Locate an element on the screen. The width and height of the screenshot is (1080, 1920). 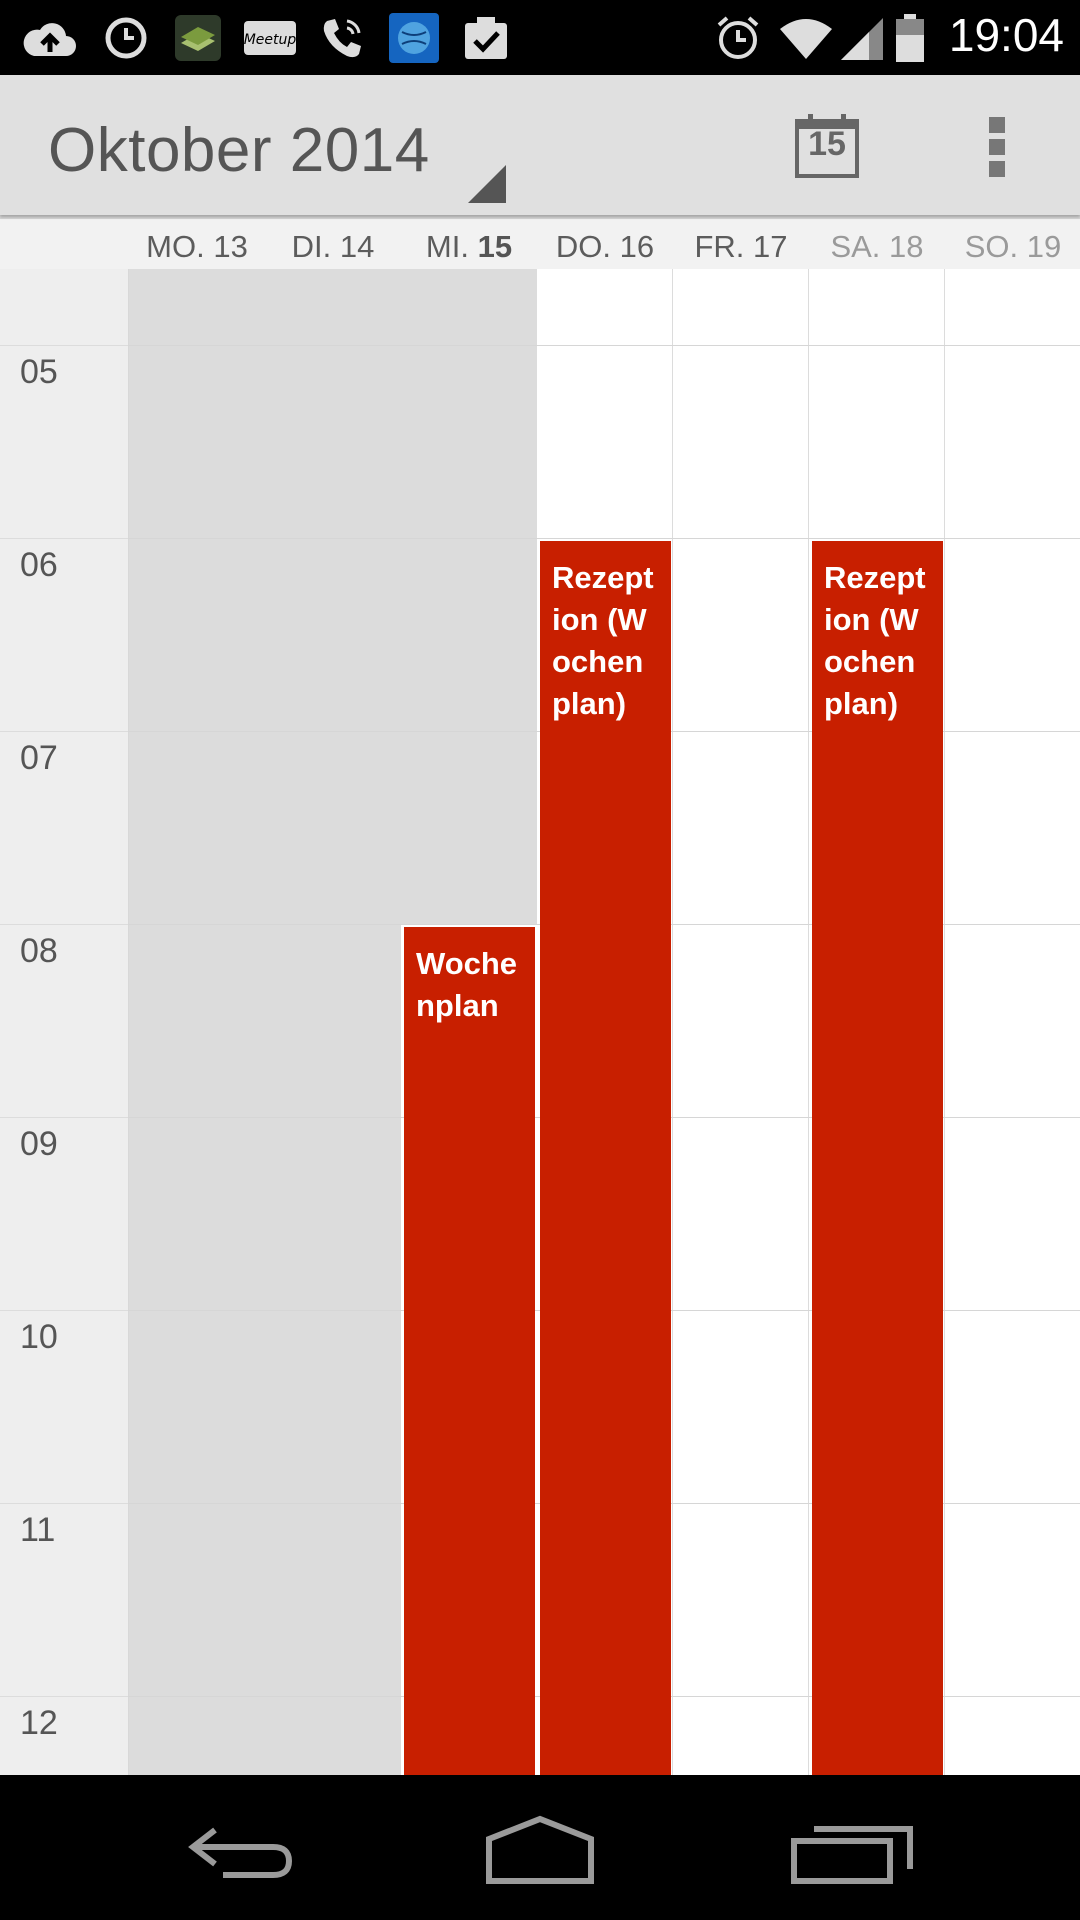
day-header-sun: SO. 19 is located at coordinates (1013, 246).